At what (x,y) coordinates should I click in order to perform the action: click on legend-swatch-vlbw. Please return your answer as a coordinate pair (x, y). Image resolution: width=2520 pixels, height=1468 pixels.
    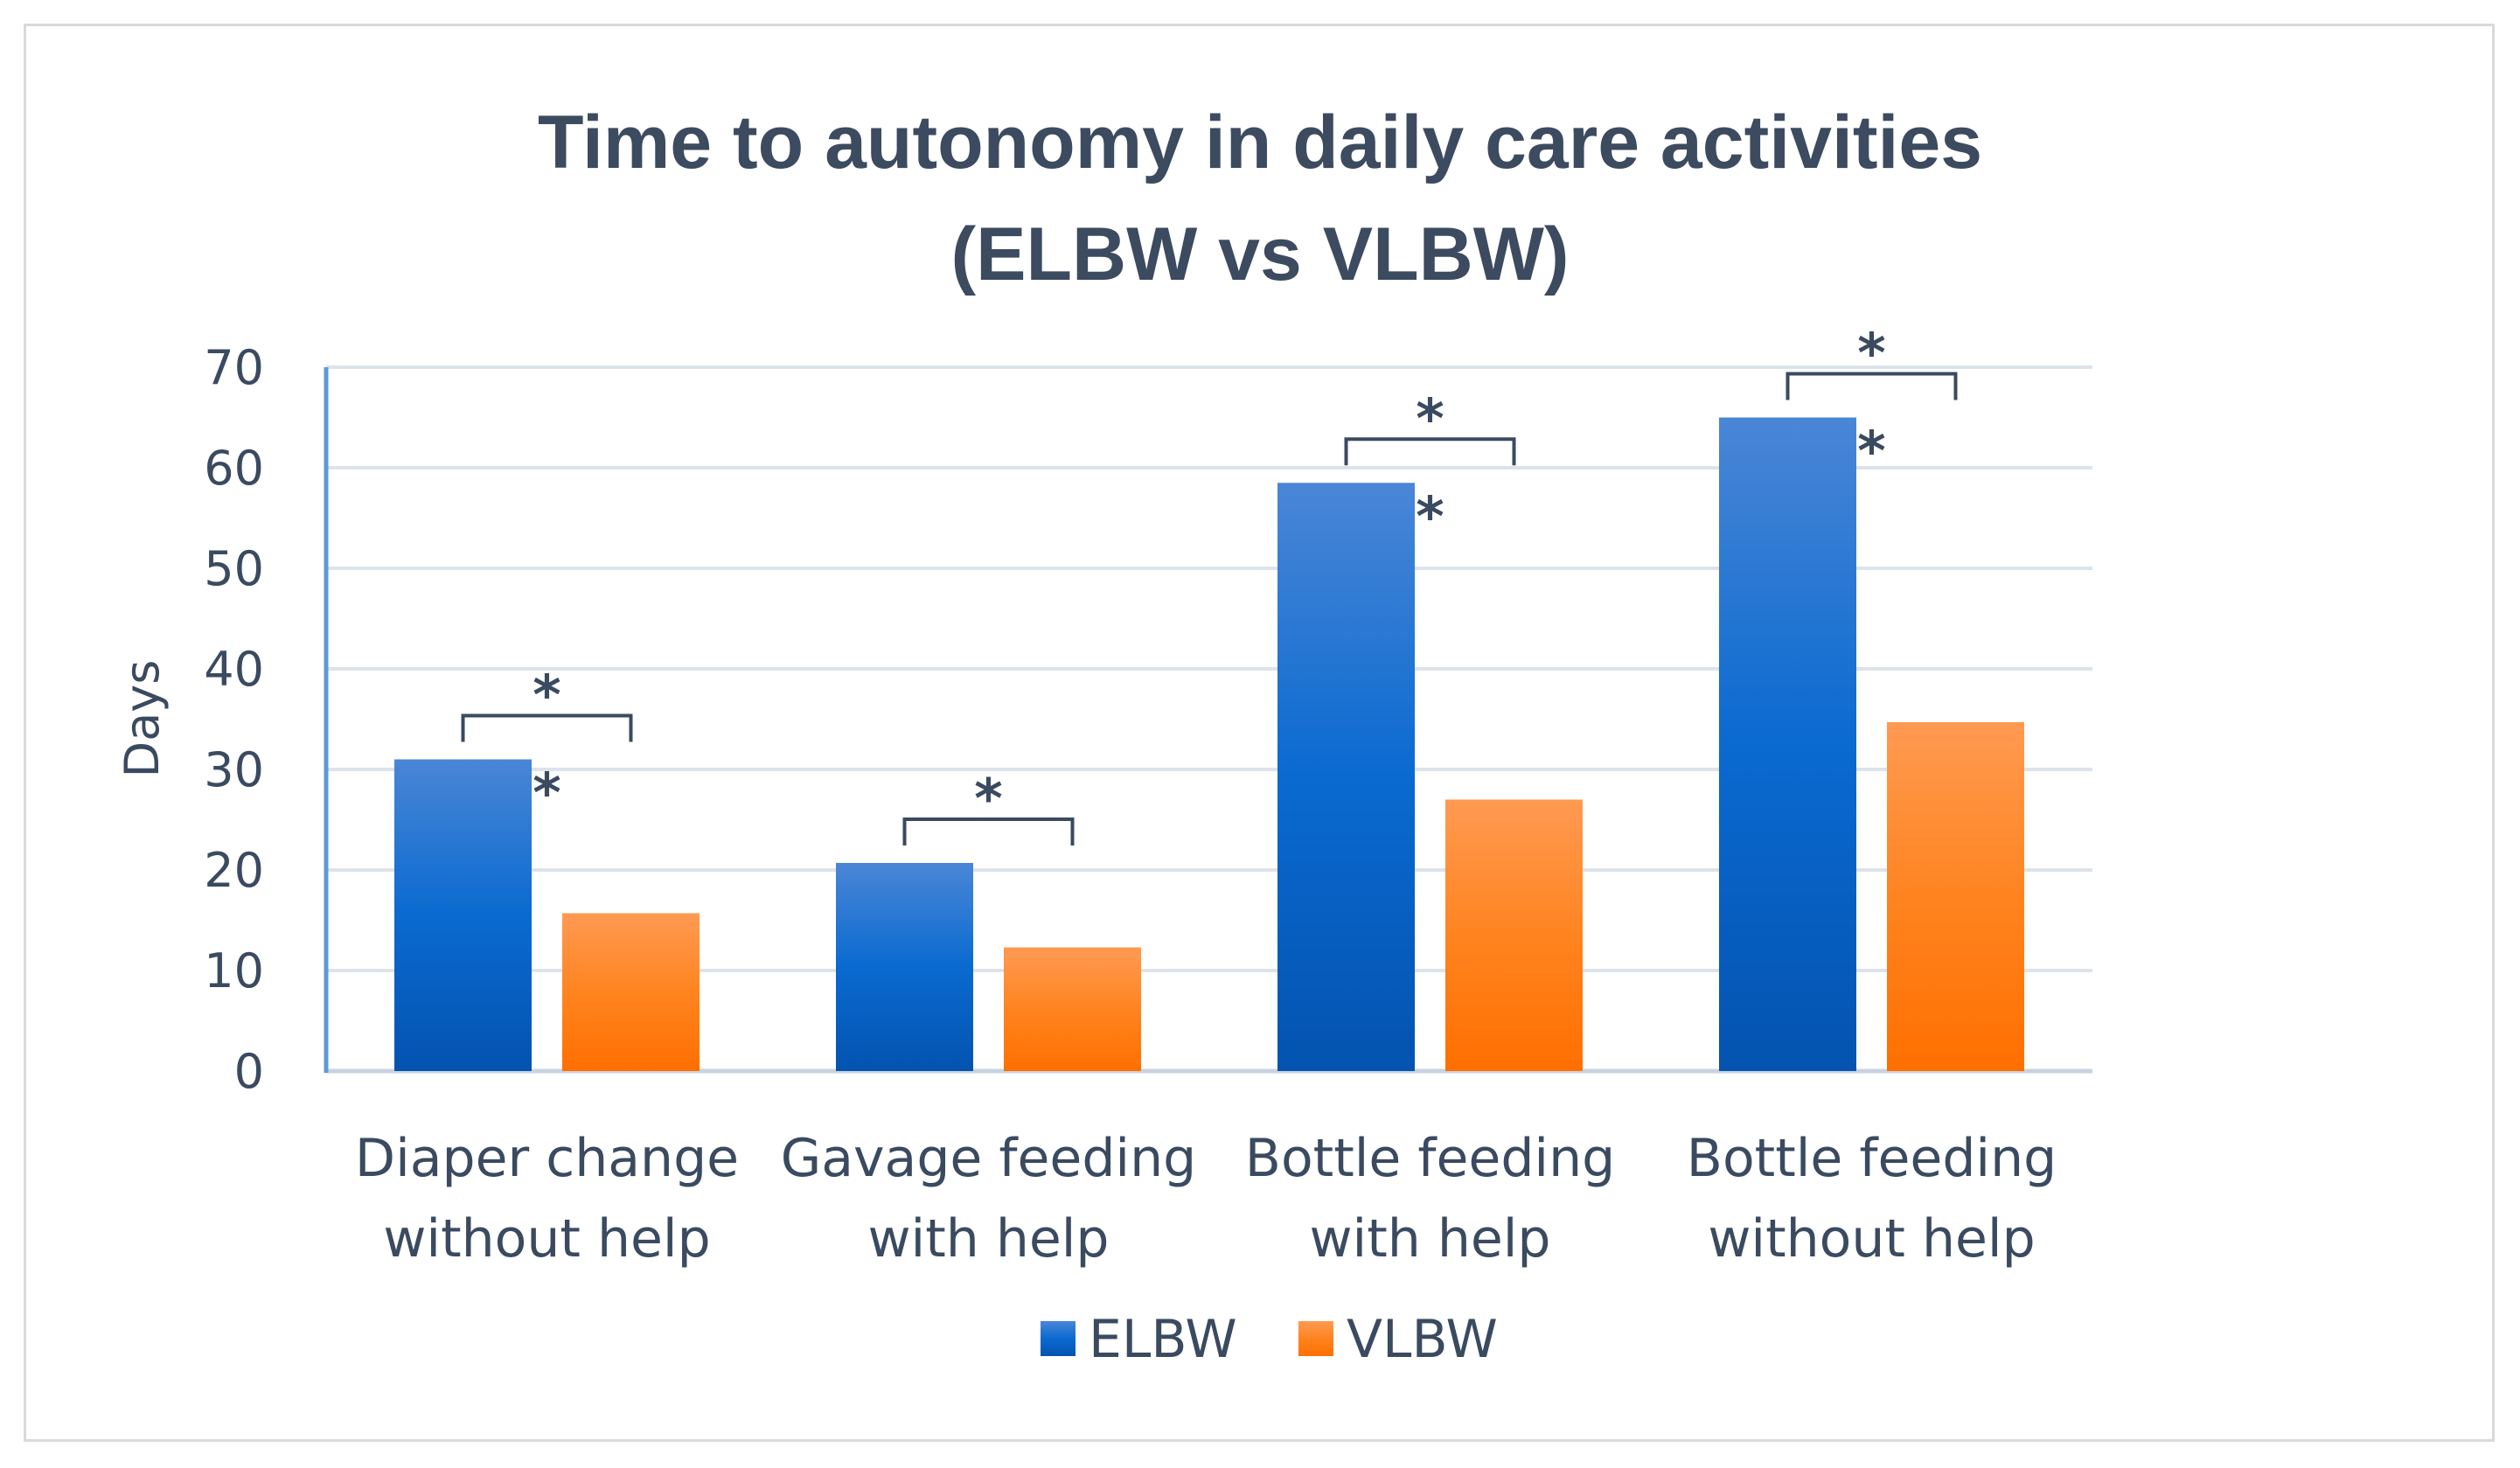
    Looking at the image, I should click on (1315, 1339).